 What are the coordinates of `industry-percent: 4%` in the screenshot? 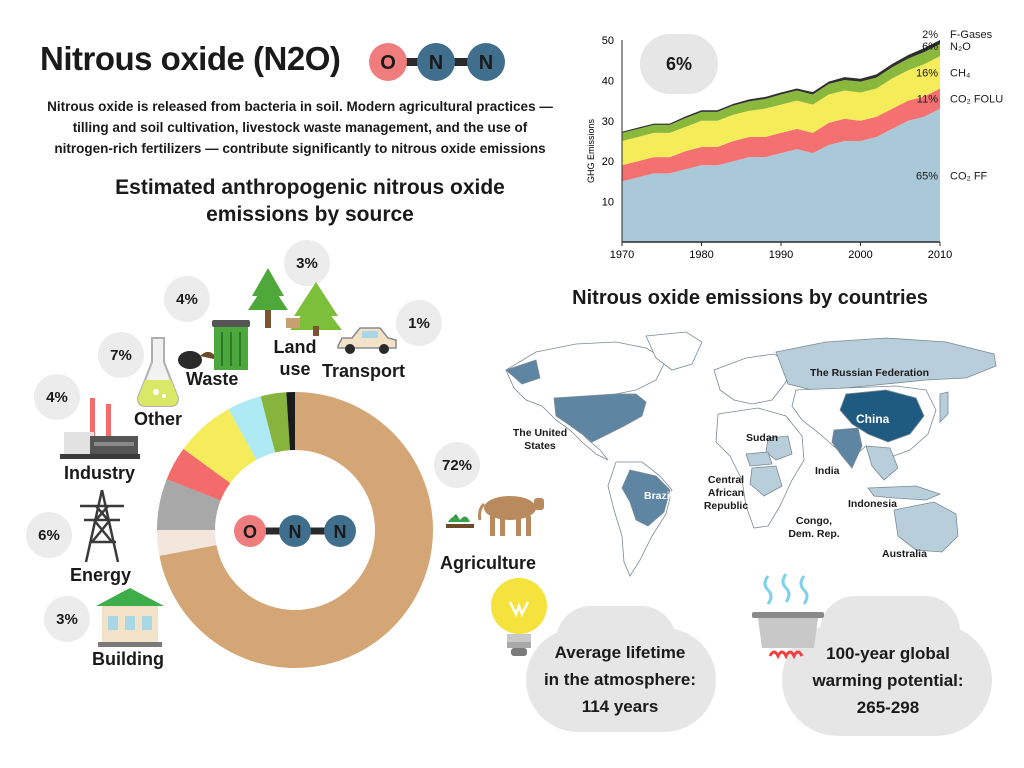 It's located at (57, 397).